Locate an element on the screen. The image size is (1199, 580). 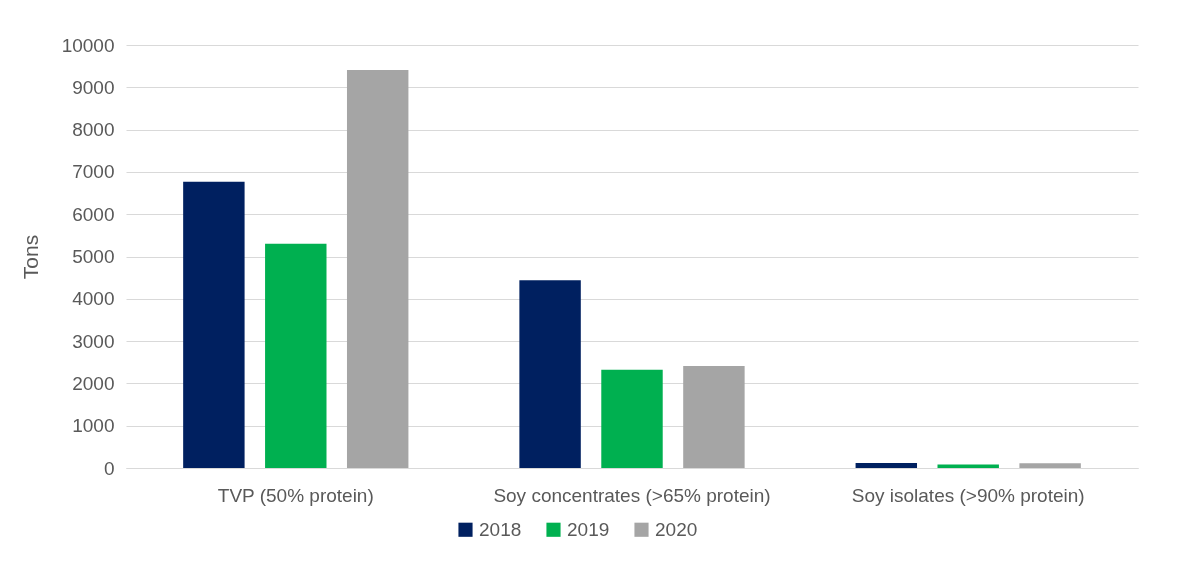
y-tick-label: 0 is located at coordinates (109, 468).